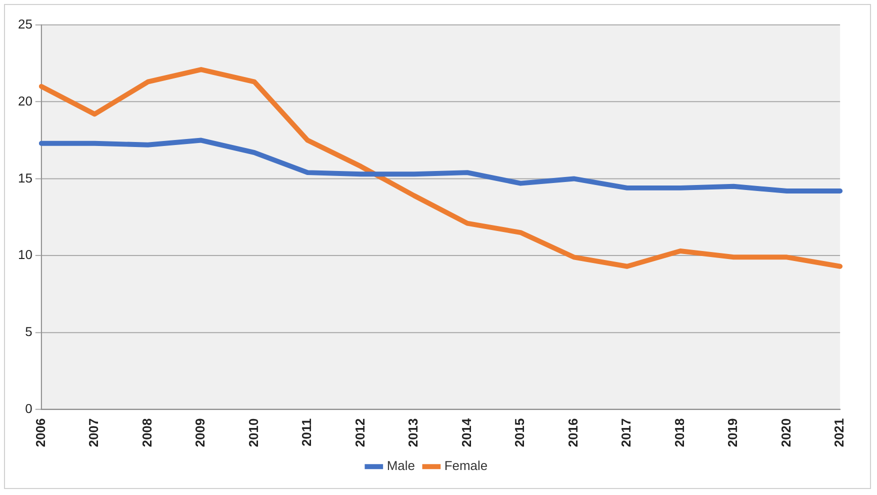 The image size is (877, 495). Describe the element at coordinates (253, 433) in the screenshot. I see `x-tick-label: 2010` at that location.